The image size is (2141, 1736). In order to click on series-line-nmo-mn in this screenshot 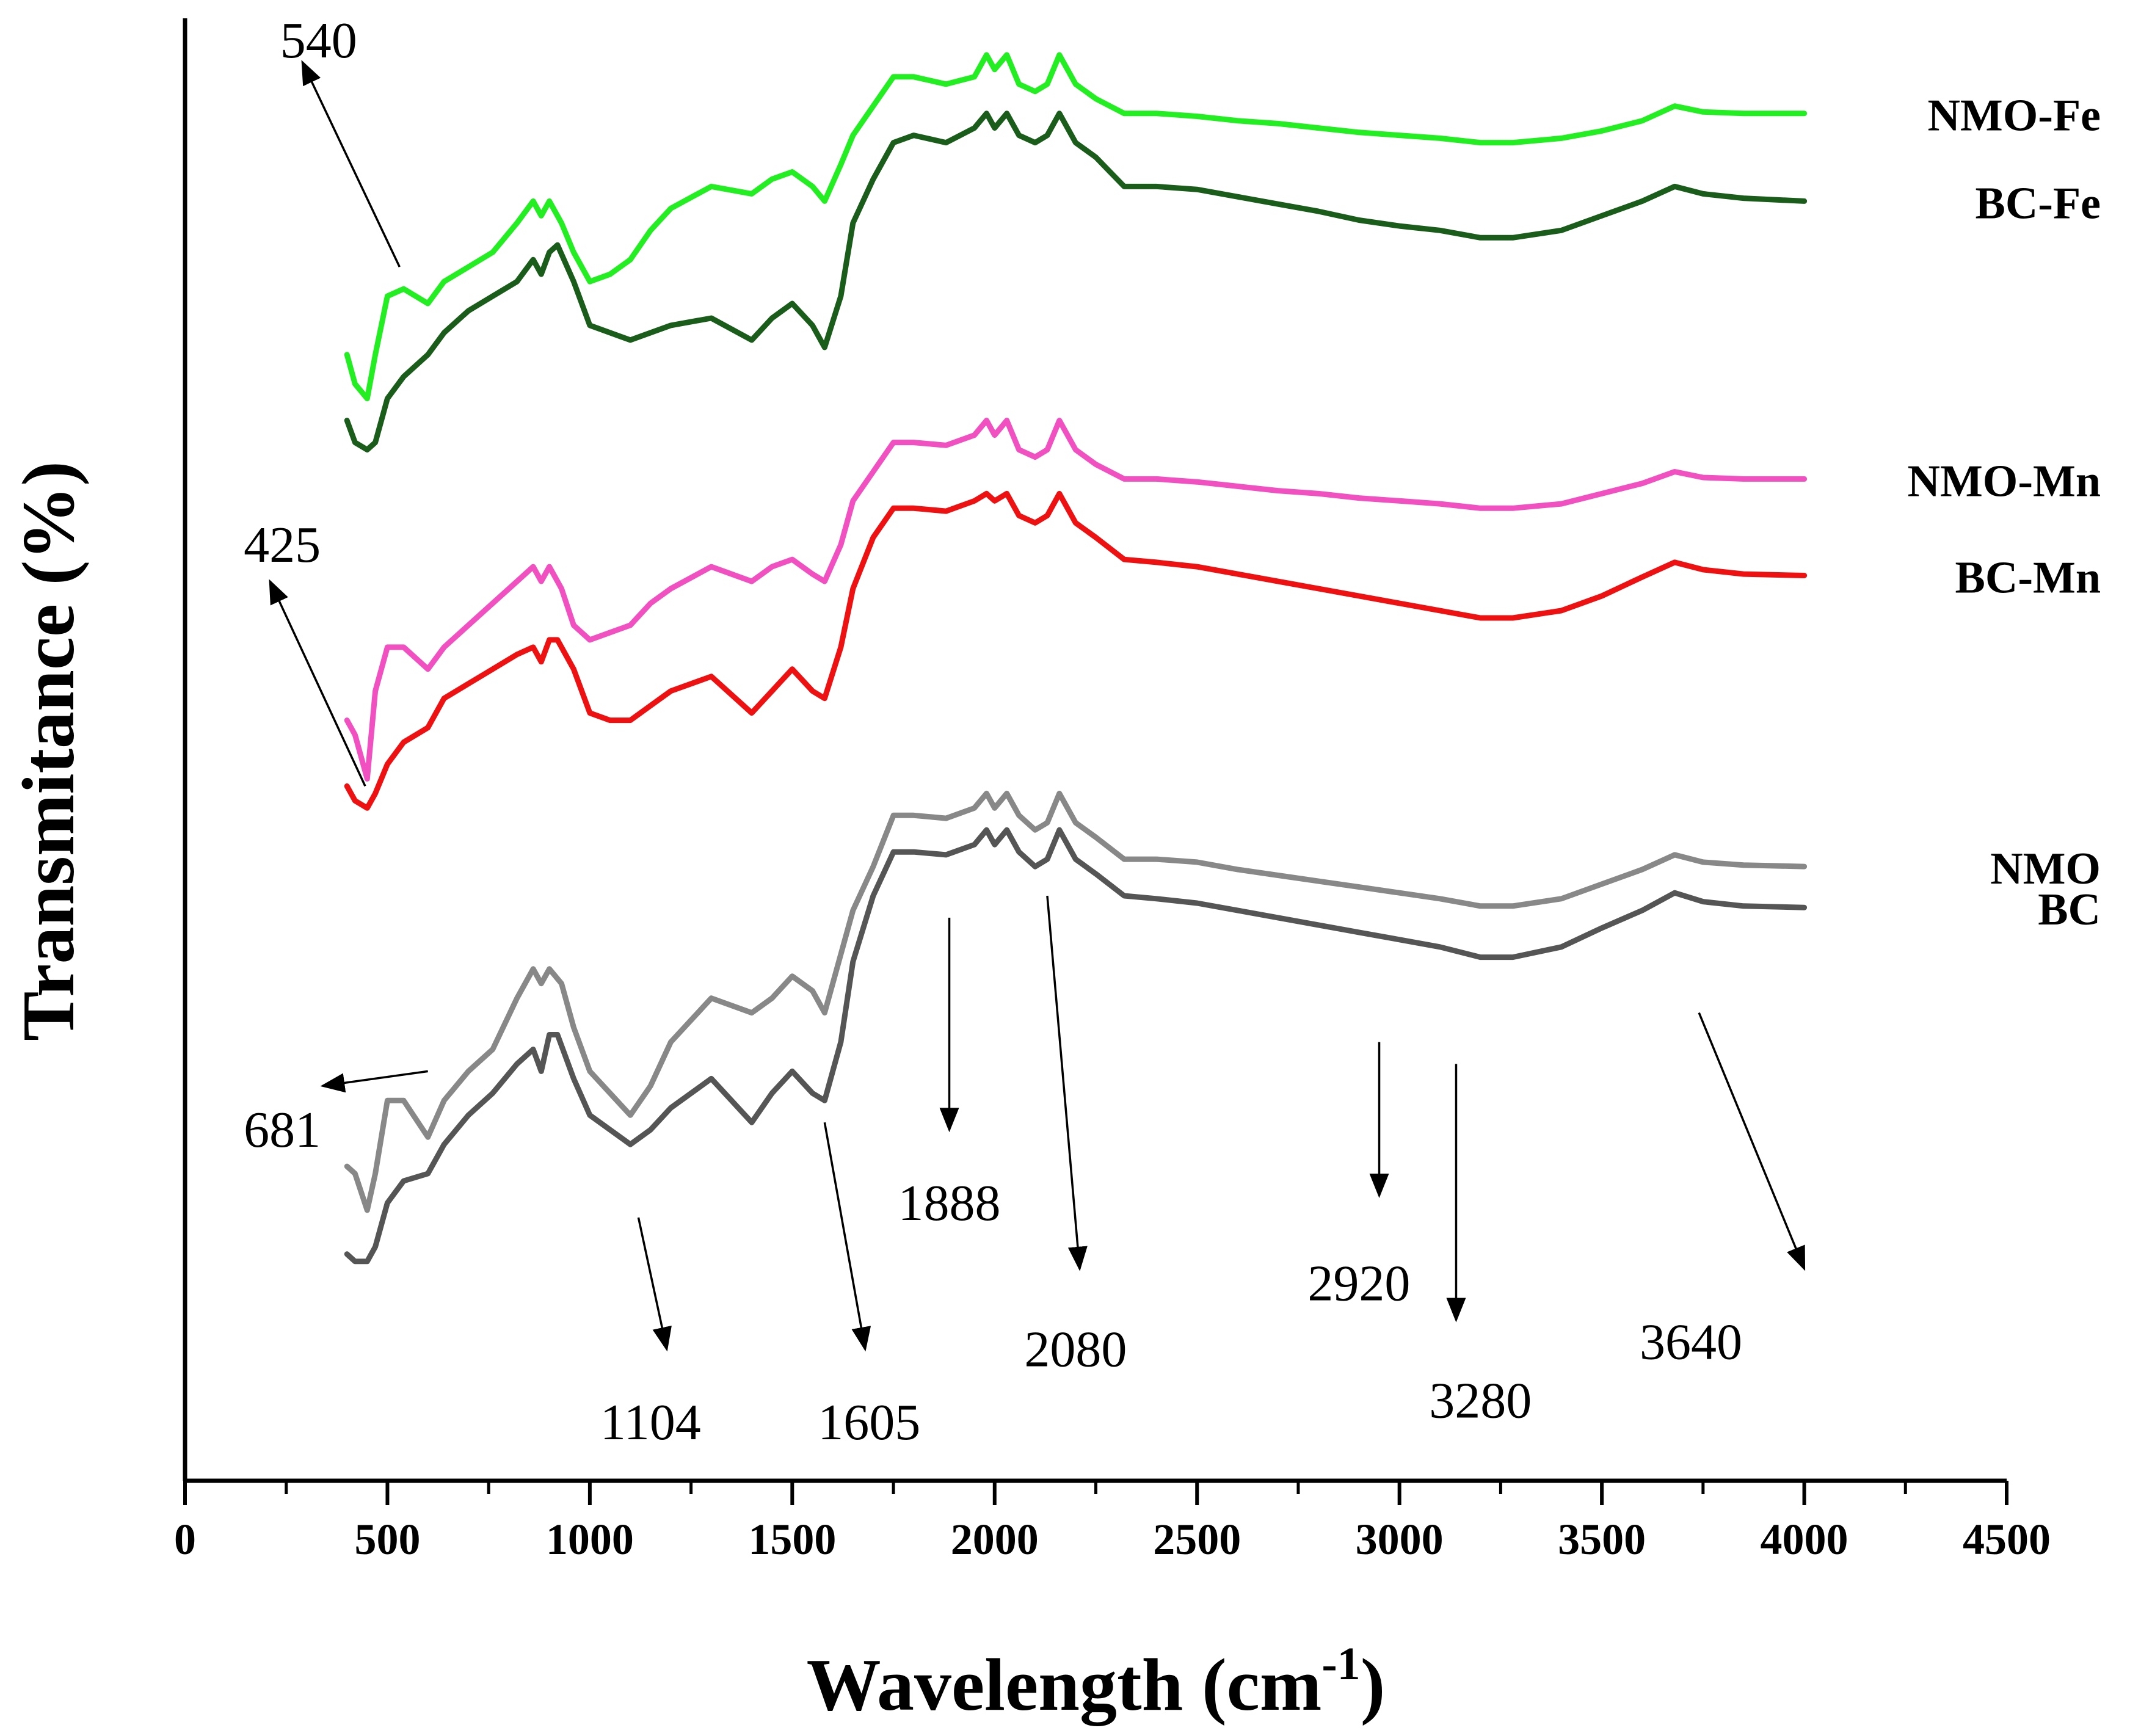, I will do `click(1076, 600)`.